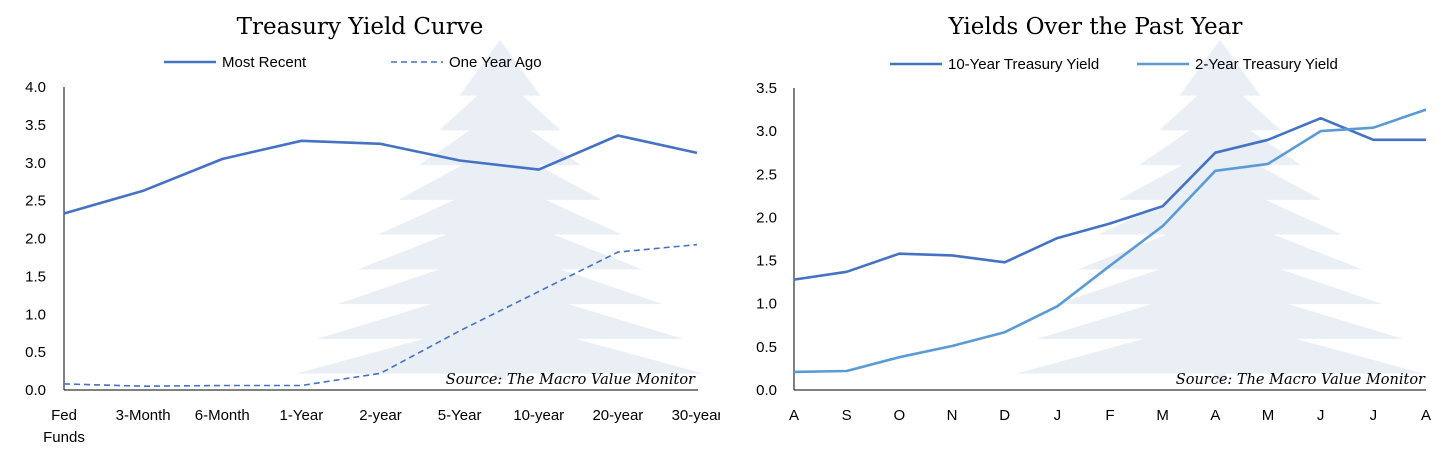 Image resolution: width=1451 pixels, height=451 pixels. I want to click on chart-title: Yields Over the Past Year, so click(1095, 27).